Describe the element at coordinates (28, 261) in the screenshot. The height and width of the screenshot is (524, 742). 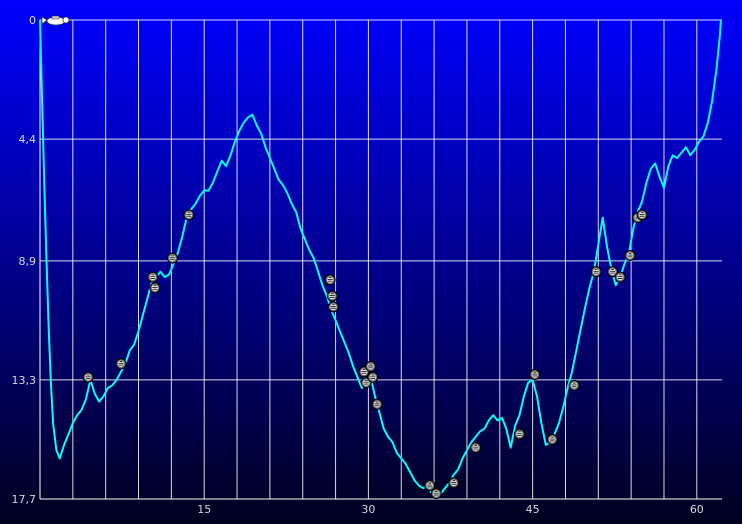
I see `y-tick-label: 8,9` at that location.